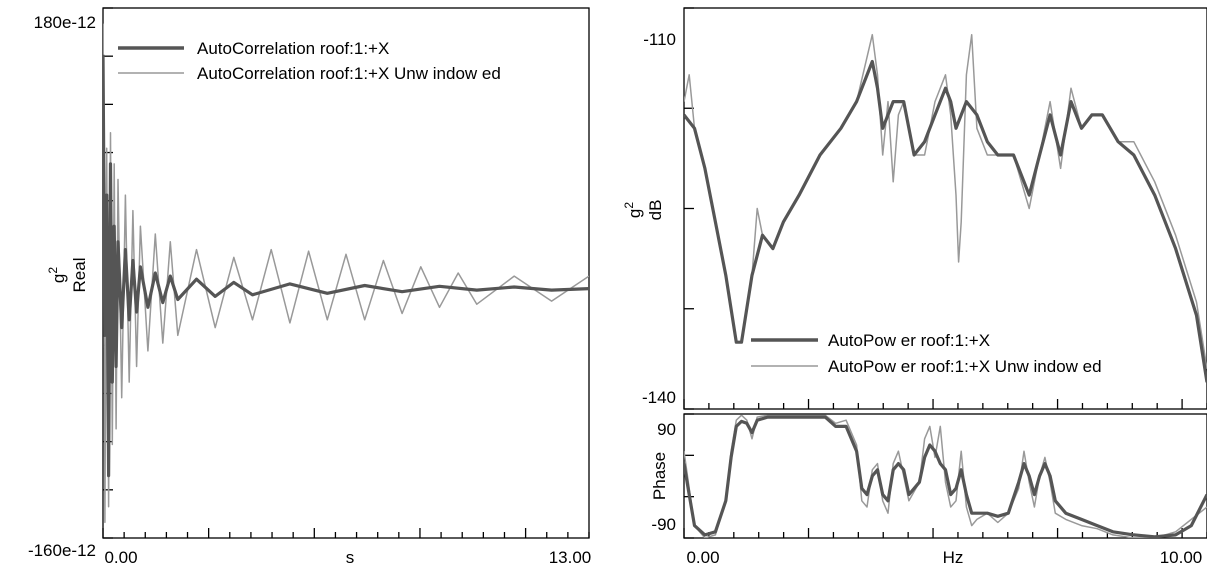 The height and width of the screenshot is (571, 1207). What do you see at coordinates (79, 275) in the screenshot?
I see `time-y-label: Real` at bounding box center [79, 275].